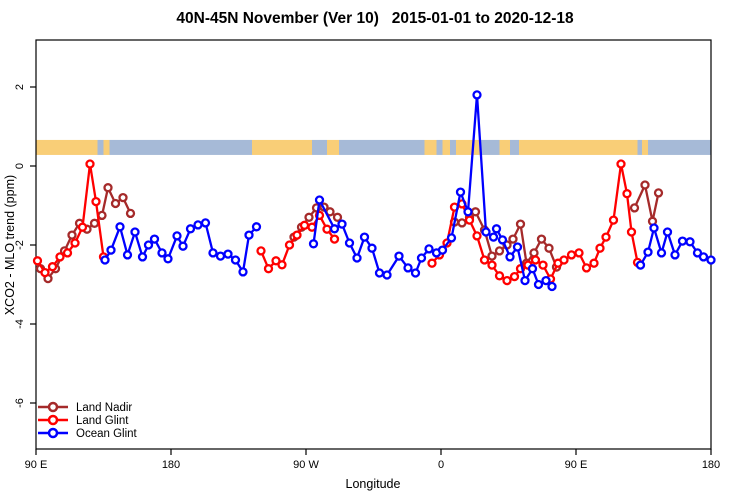 The image size is (750, 500). What do you see at coordinates (20, 245) in the screenshot?
I see `y-tick-label: -2` at bounding box center [20, 245].